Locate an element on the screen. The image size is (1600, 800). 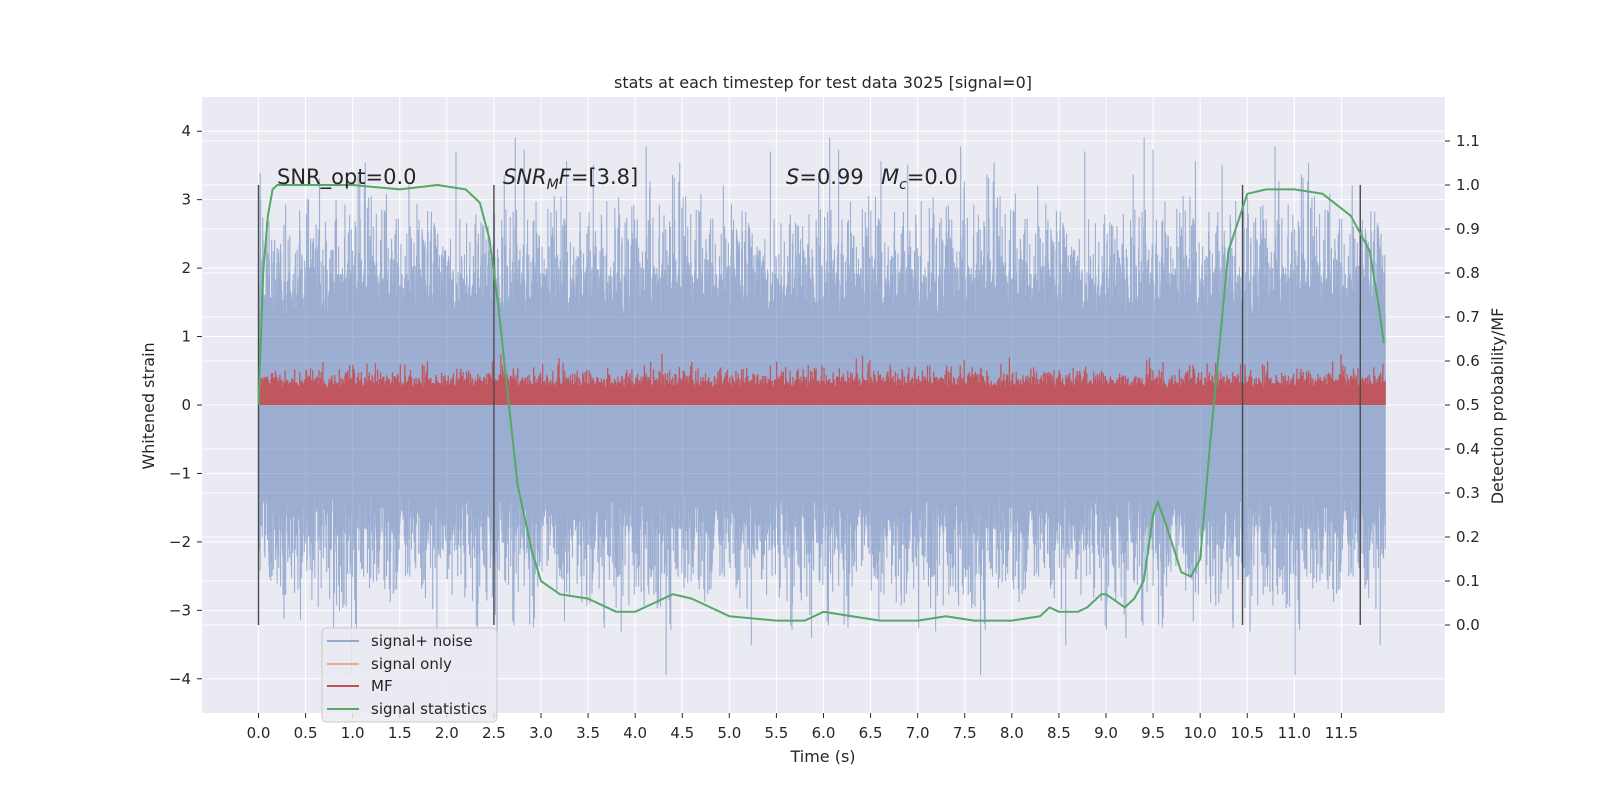
s-symbol: S is located at coordinates (792, 177).